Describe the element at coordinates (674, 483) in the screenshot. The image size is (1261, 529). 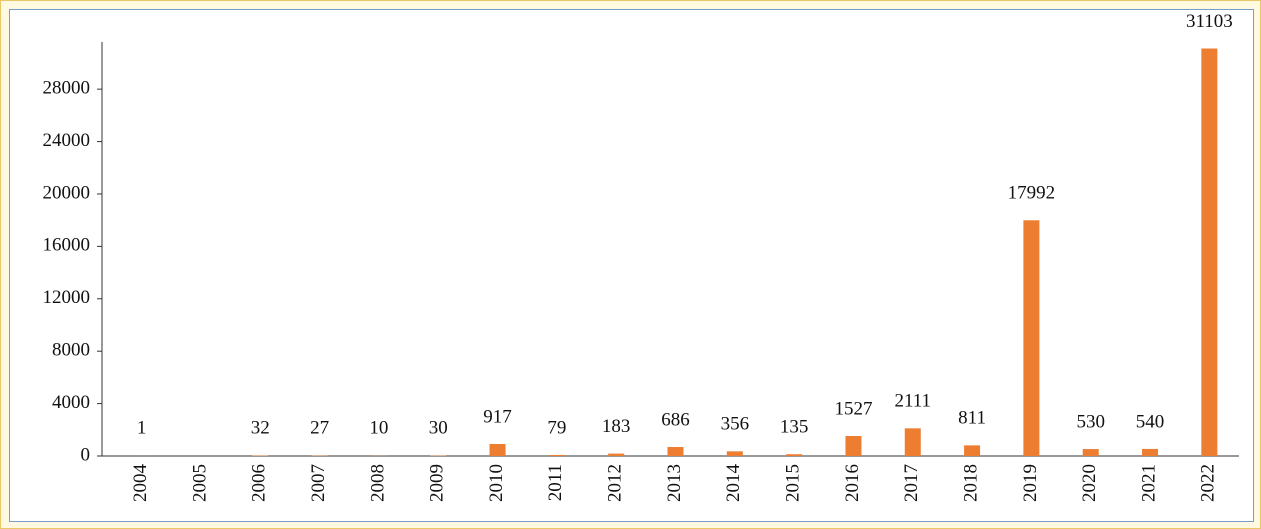
I see `x-tick-label: 2013` at that location.